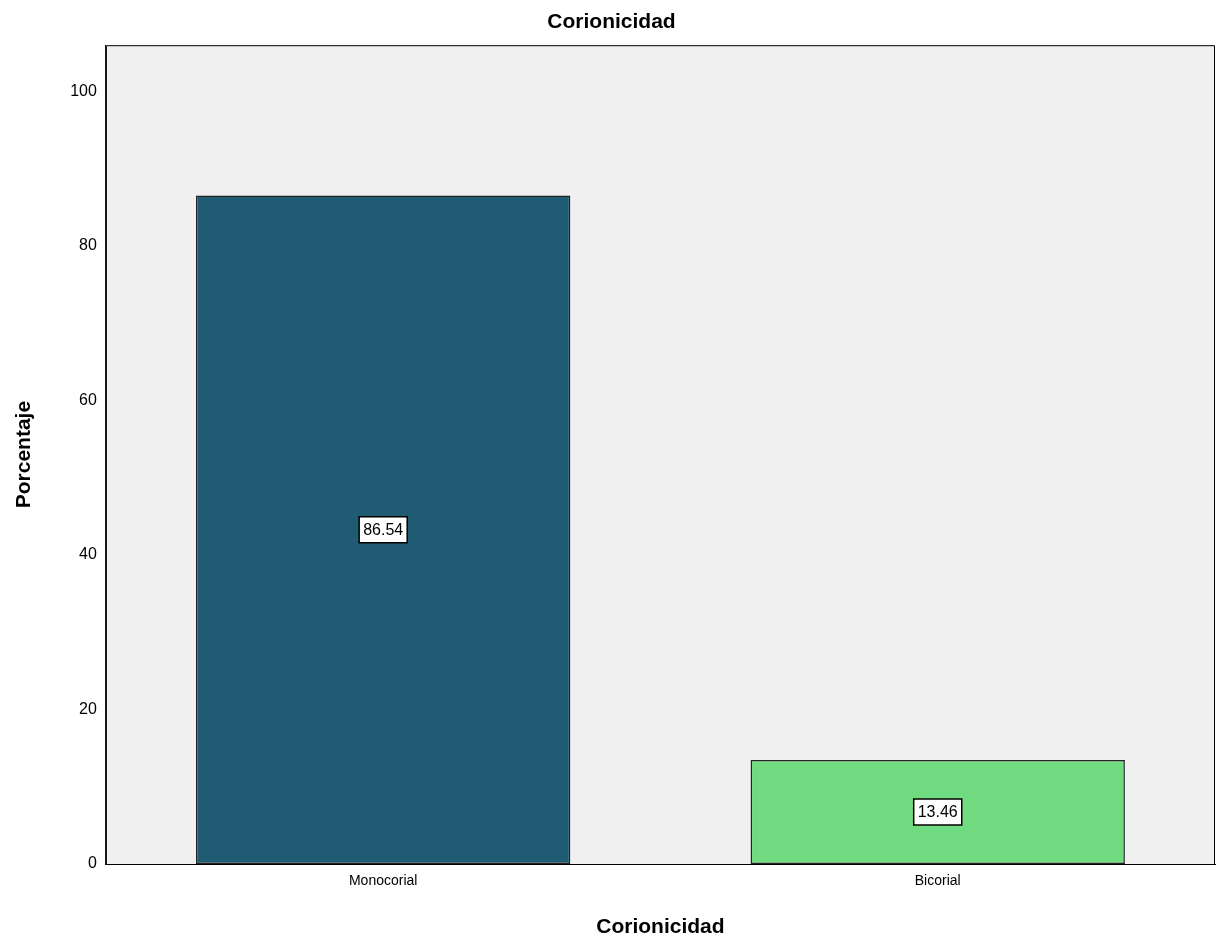 The height and width of the screenshot is (948, 1221). I want to click on x-tick-label: Monocorial, so click(383, 880).